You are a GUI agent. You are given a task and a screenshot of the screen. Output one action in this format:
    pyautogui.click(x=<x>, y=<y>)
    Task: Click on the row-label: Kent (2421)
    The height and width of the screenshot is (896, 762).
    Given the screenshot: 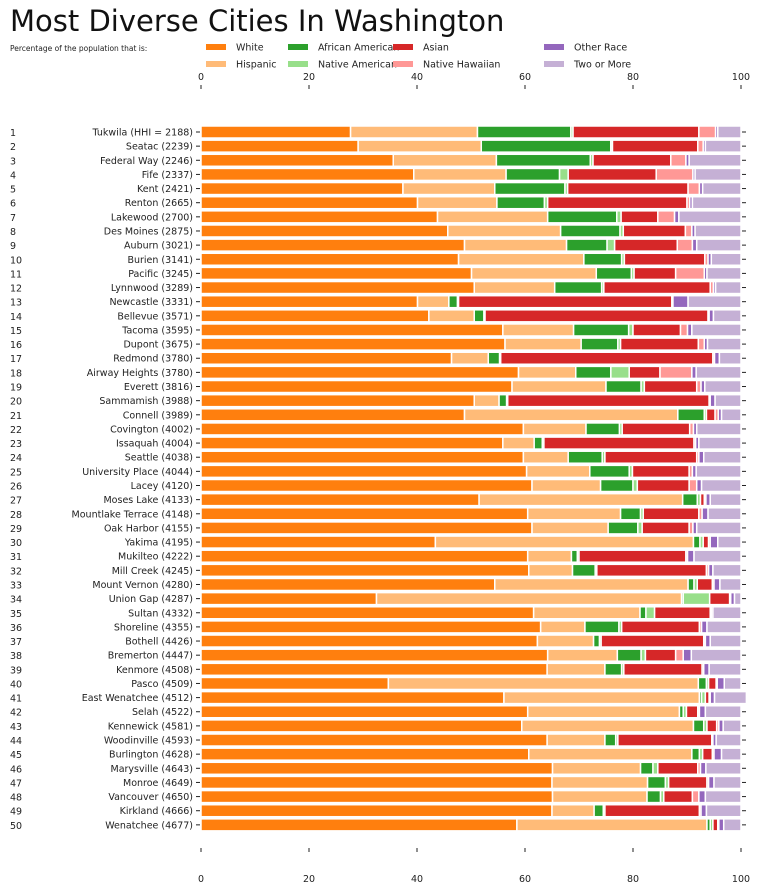 What is the action you would take?
    pyautogui.click(x=165, y=189)
    